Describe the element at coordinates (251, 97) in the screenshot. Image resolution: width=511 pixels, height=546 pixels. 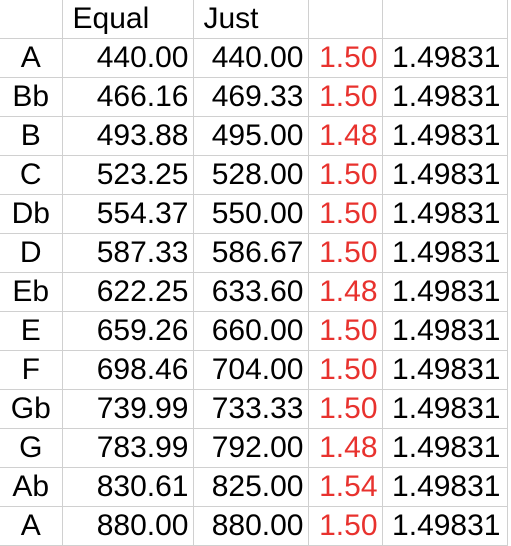
I see `just-freq-cell: 469.33` at that location.